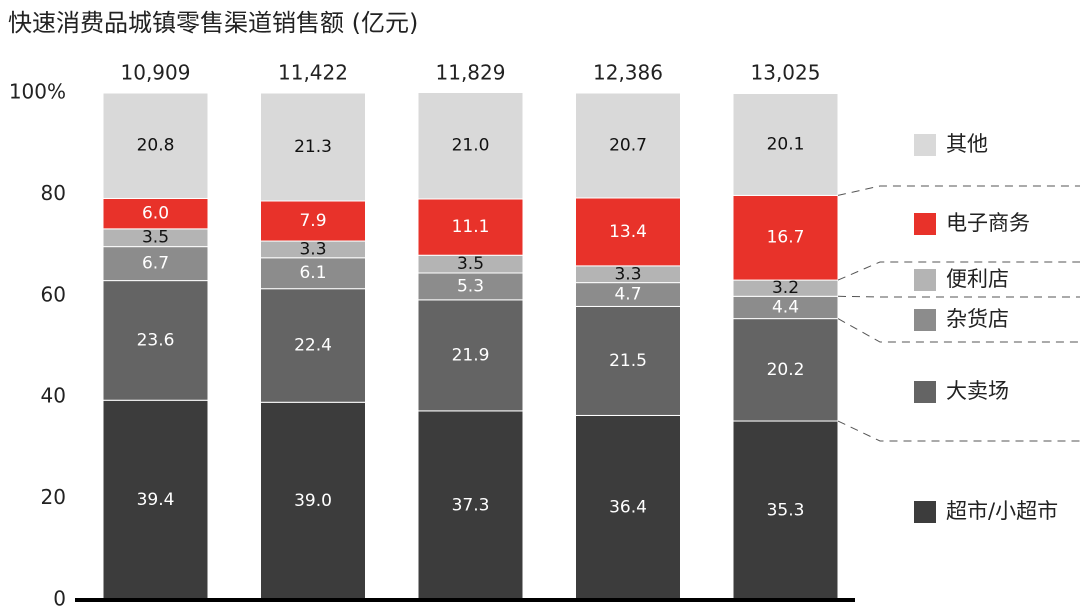  I want to click on data-label: 11.1, so click(471, 227).